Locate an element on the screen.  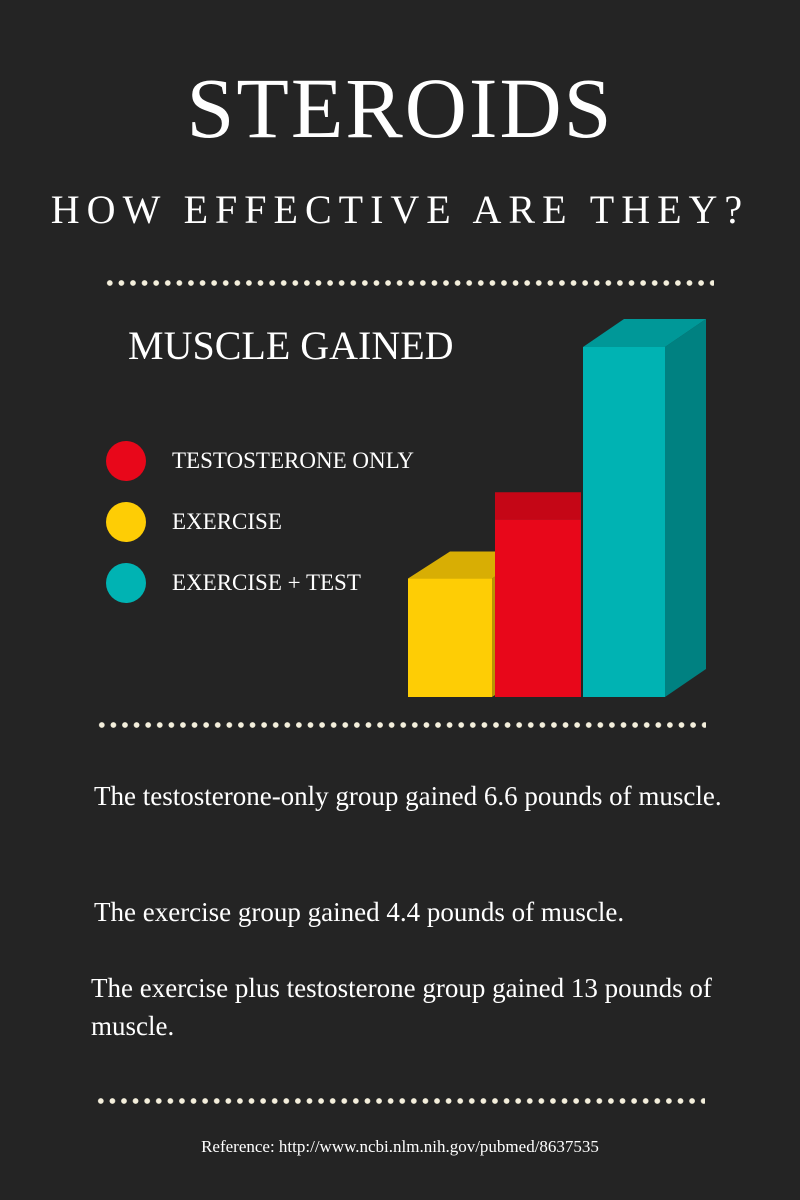
page-title: STEROIDS is located at coordinates (400, 108).